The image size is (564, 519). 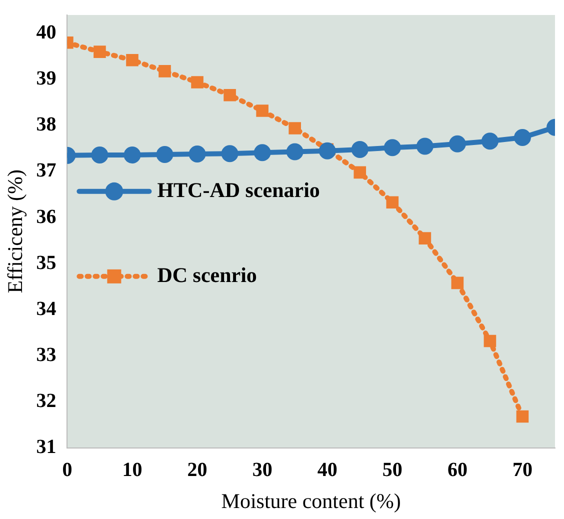 What do you see at coordinates (46, 125) in the screenshot?
I see `y-tick-label: 38` at bounding box center [46, 125].